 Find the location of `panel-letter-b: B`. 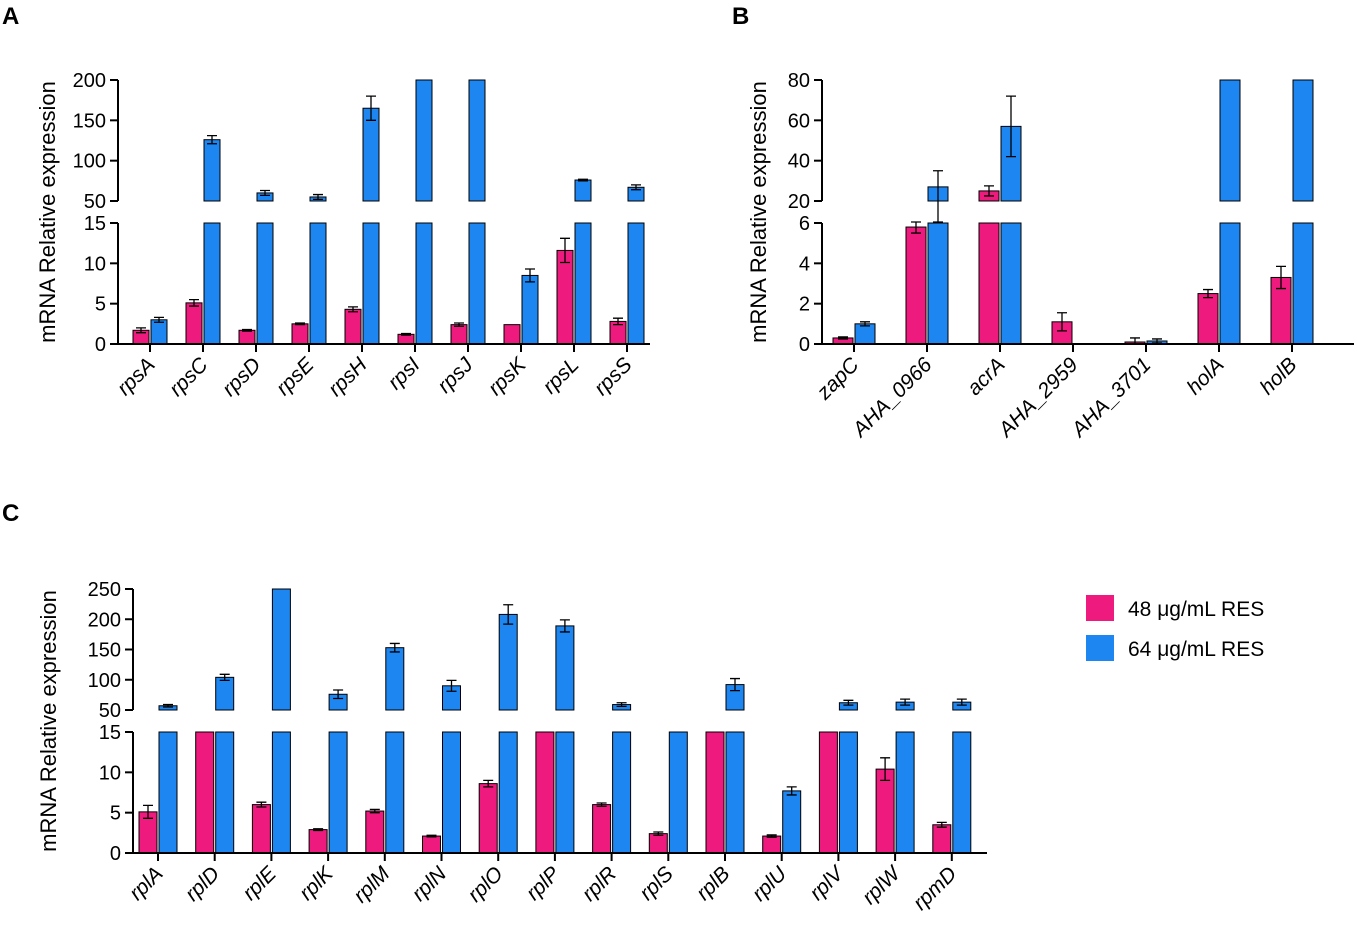

panel-letter-b: B is located at coordinates (740, 16).